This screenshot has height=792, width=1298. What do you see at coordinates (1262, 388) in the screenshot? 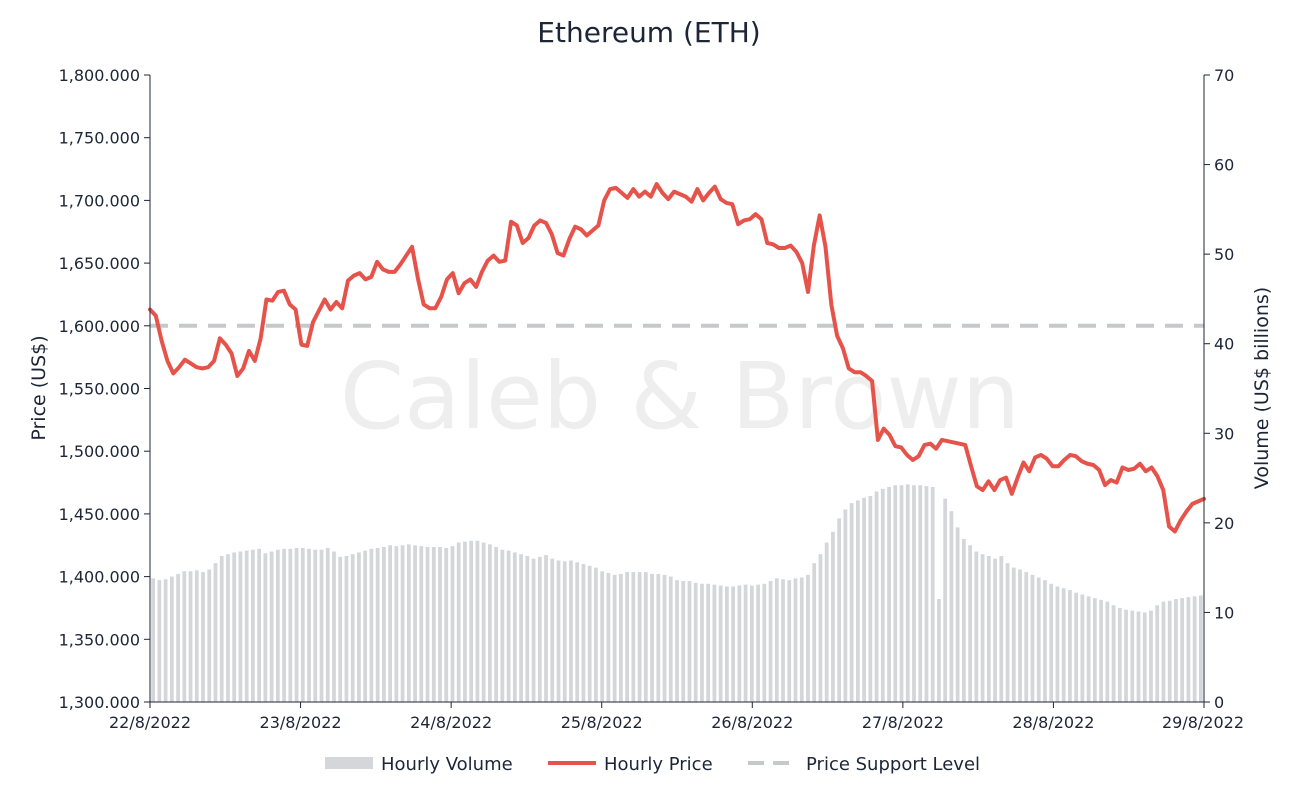
I see `right-axis-label: Volume (US$ billions)` at bounding box center [1262, 388].